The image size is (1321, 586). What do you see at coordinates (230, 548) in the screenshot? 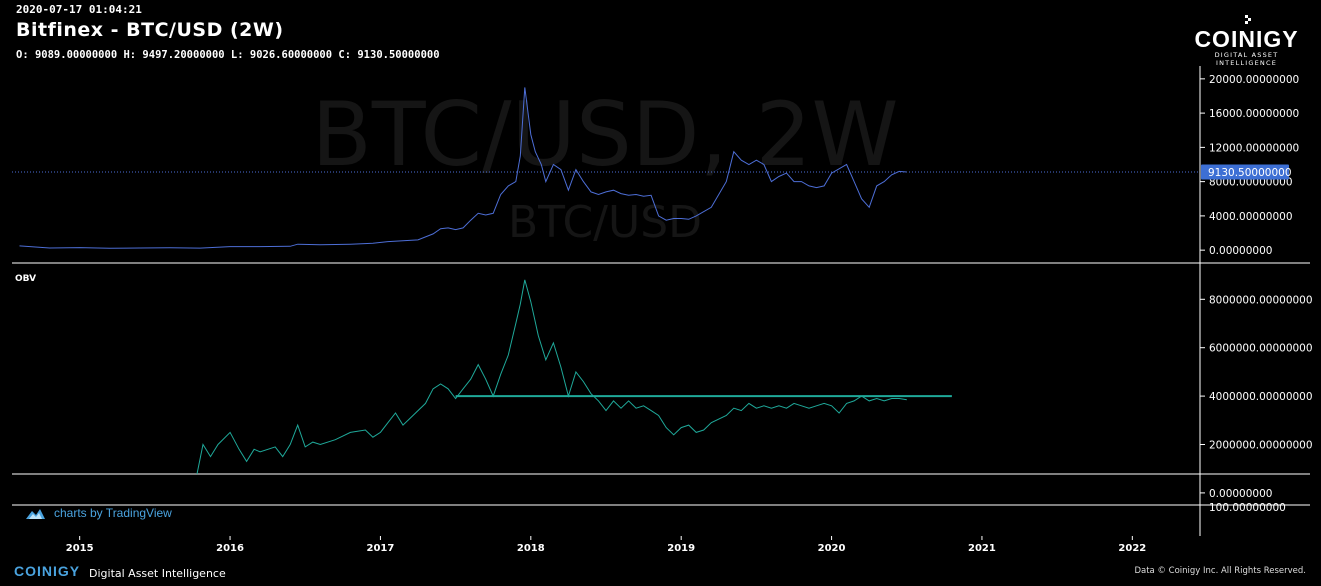
I see `time-tick-label: 2016` at bounding box center [230, 548].